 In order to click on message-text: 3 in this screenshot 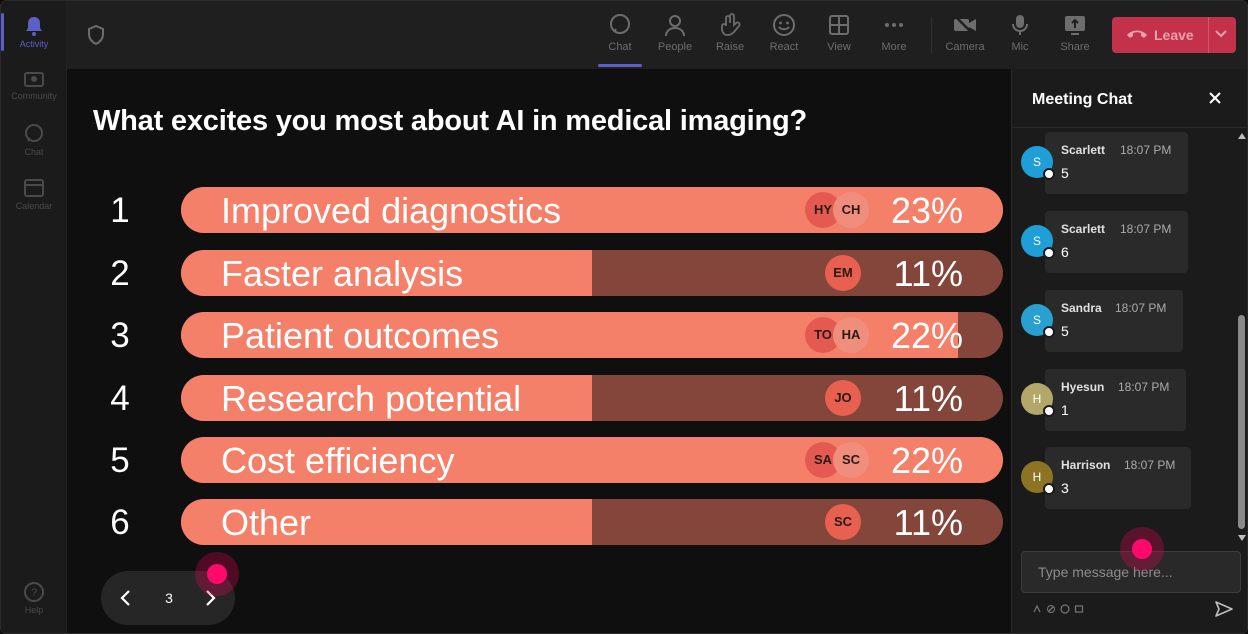, I will do `click(1065, 488)`.